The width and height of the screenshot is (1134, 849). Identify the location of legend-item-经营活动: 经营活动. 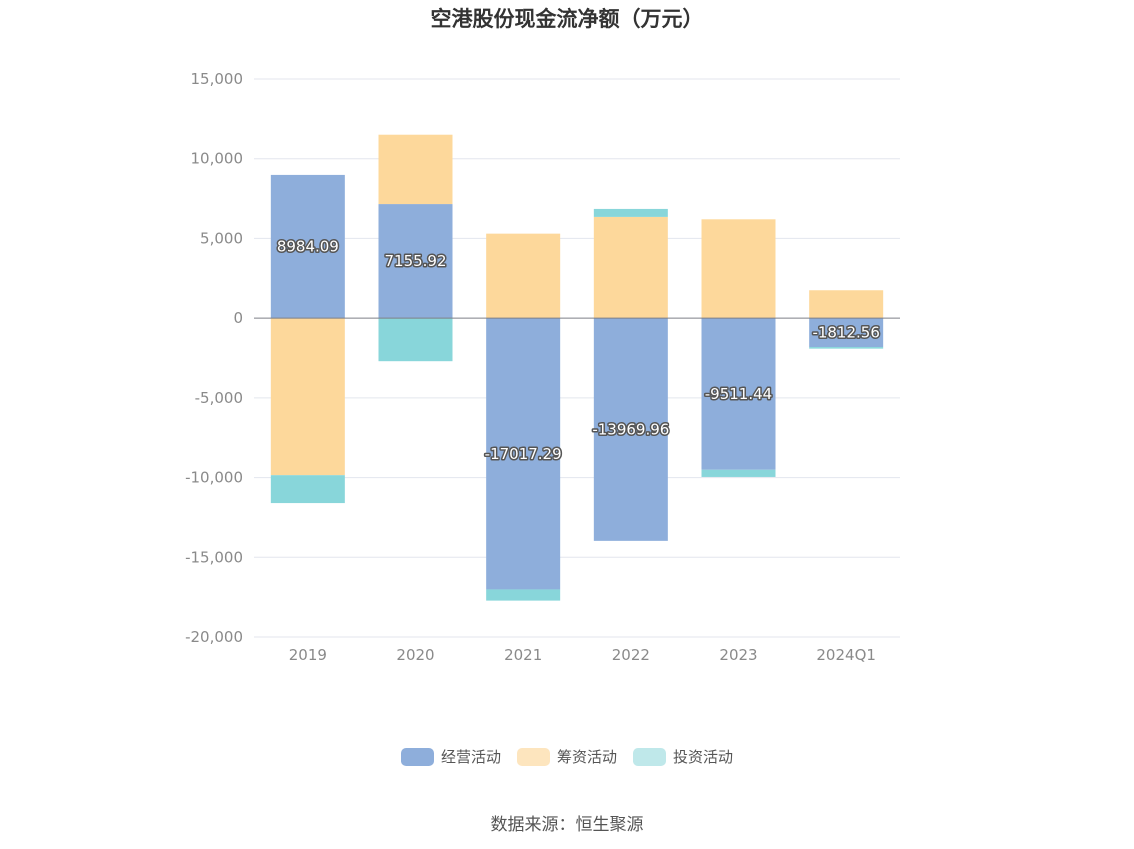
(451, 757).